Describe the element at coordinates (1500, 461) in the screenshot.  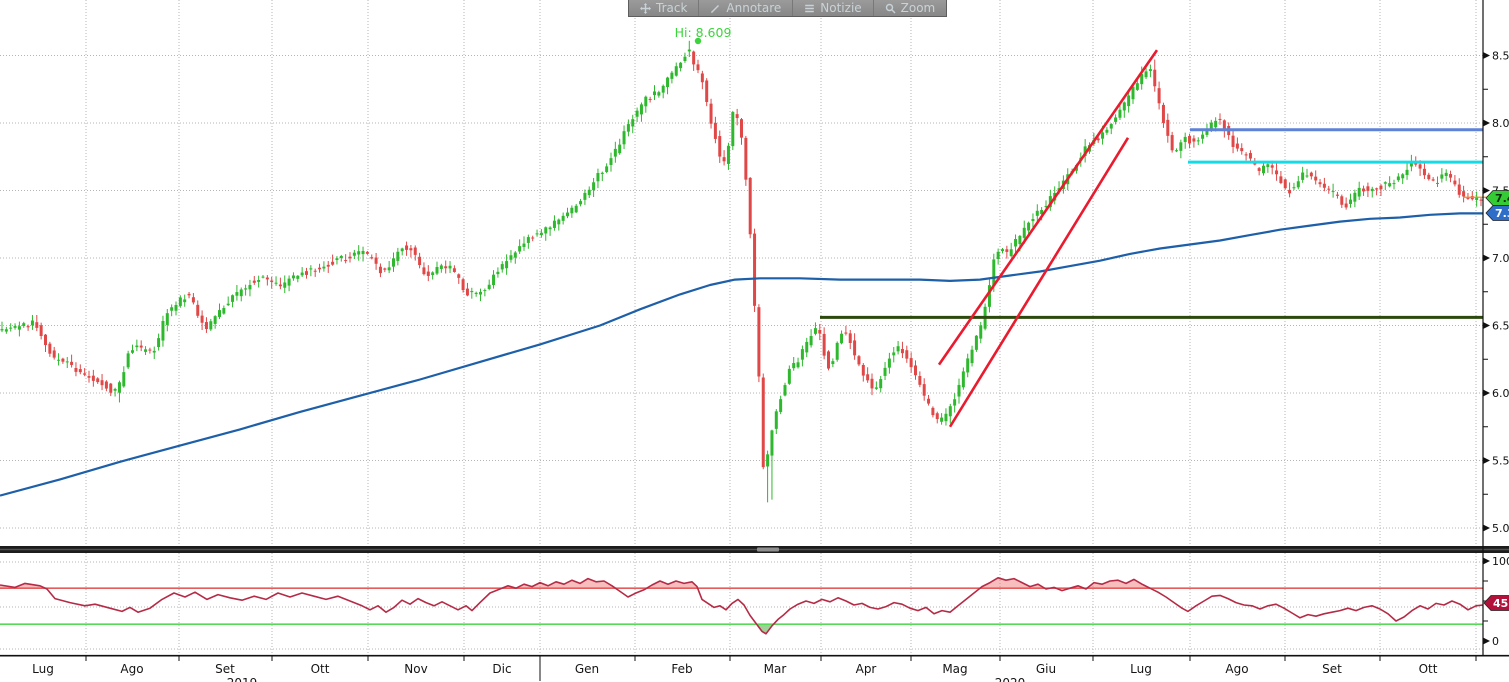
I see `price-tick-label: 5.50` at that location.